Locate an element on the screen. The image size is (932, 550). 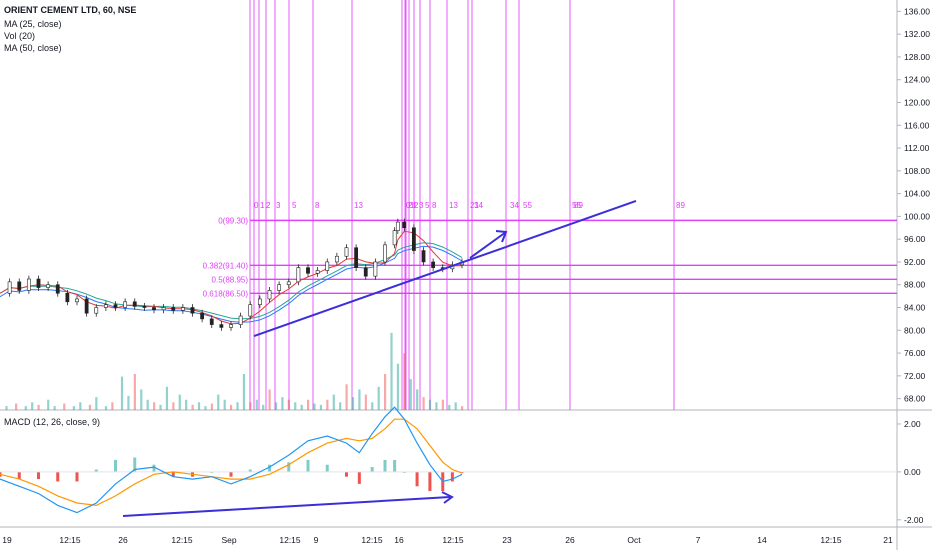
time-tick-label: 14 is located at coordinates (762, 540).